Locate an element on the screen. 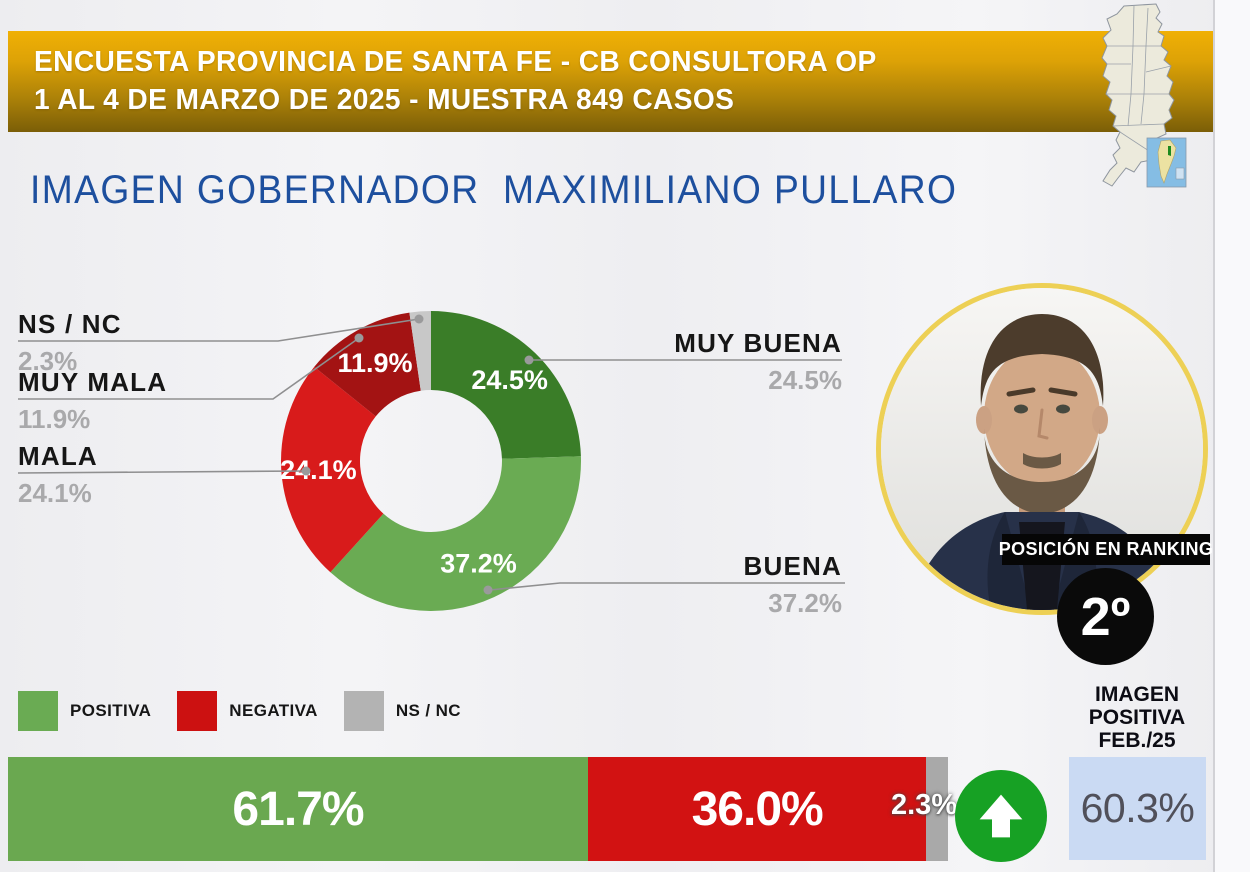 This screenshot has width=1250, height=872. callout-ns-nc: NS / NC 2.3% is located at coordinates (70, 342).